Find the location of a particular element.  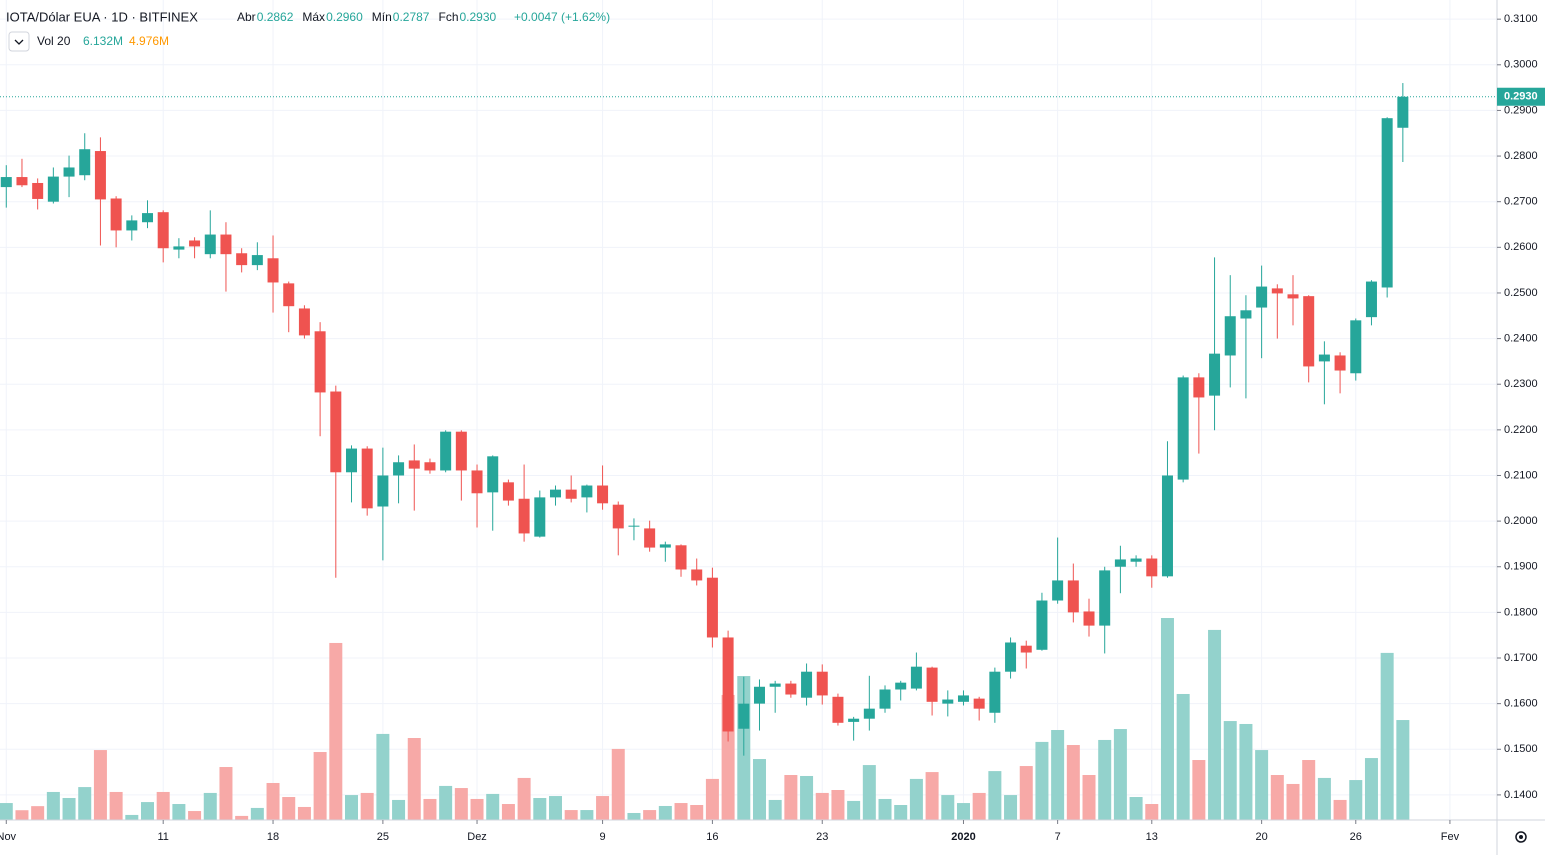

volume-legend: Vol 20 6.132M 4.976M is located at coordinates (88, 41).